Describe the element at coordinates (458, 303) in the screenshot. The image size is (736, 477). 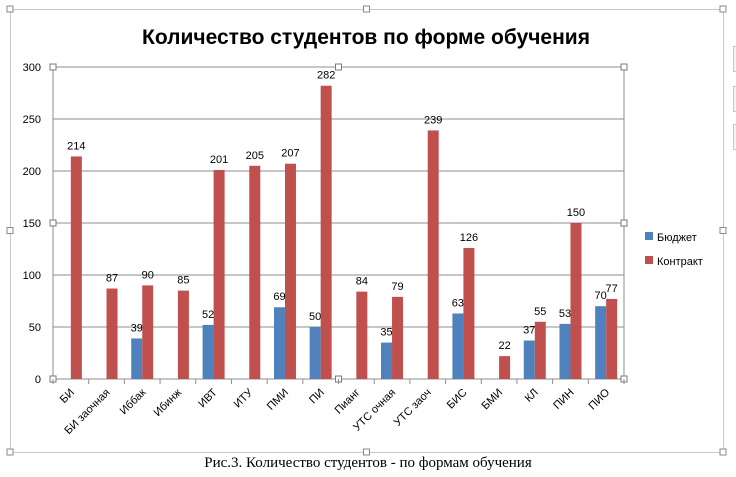
I see `data-label: 63` at that location.